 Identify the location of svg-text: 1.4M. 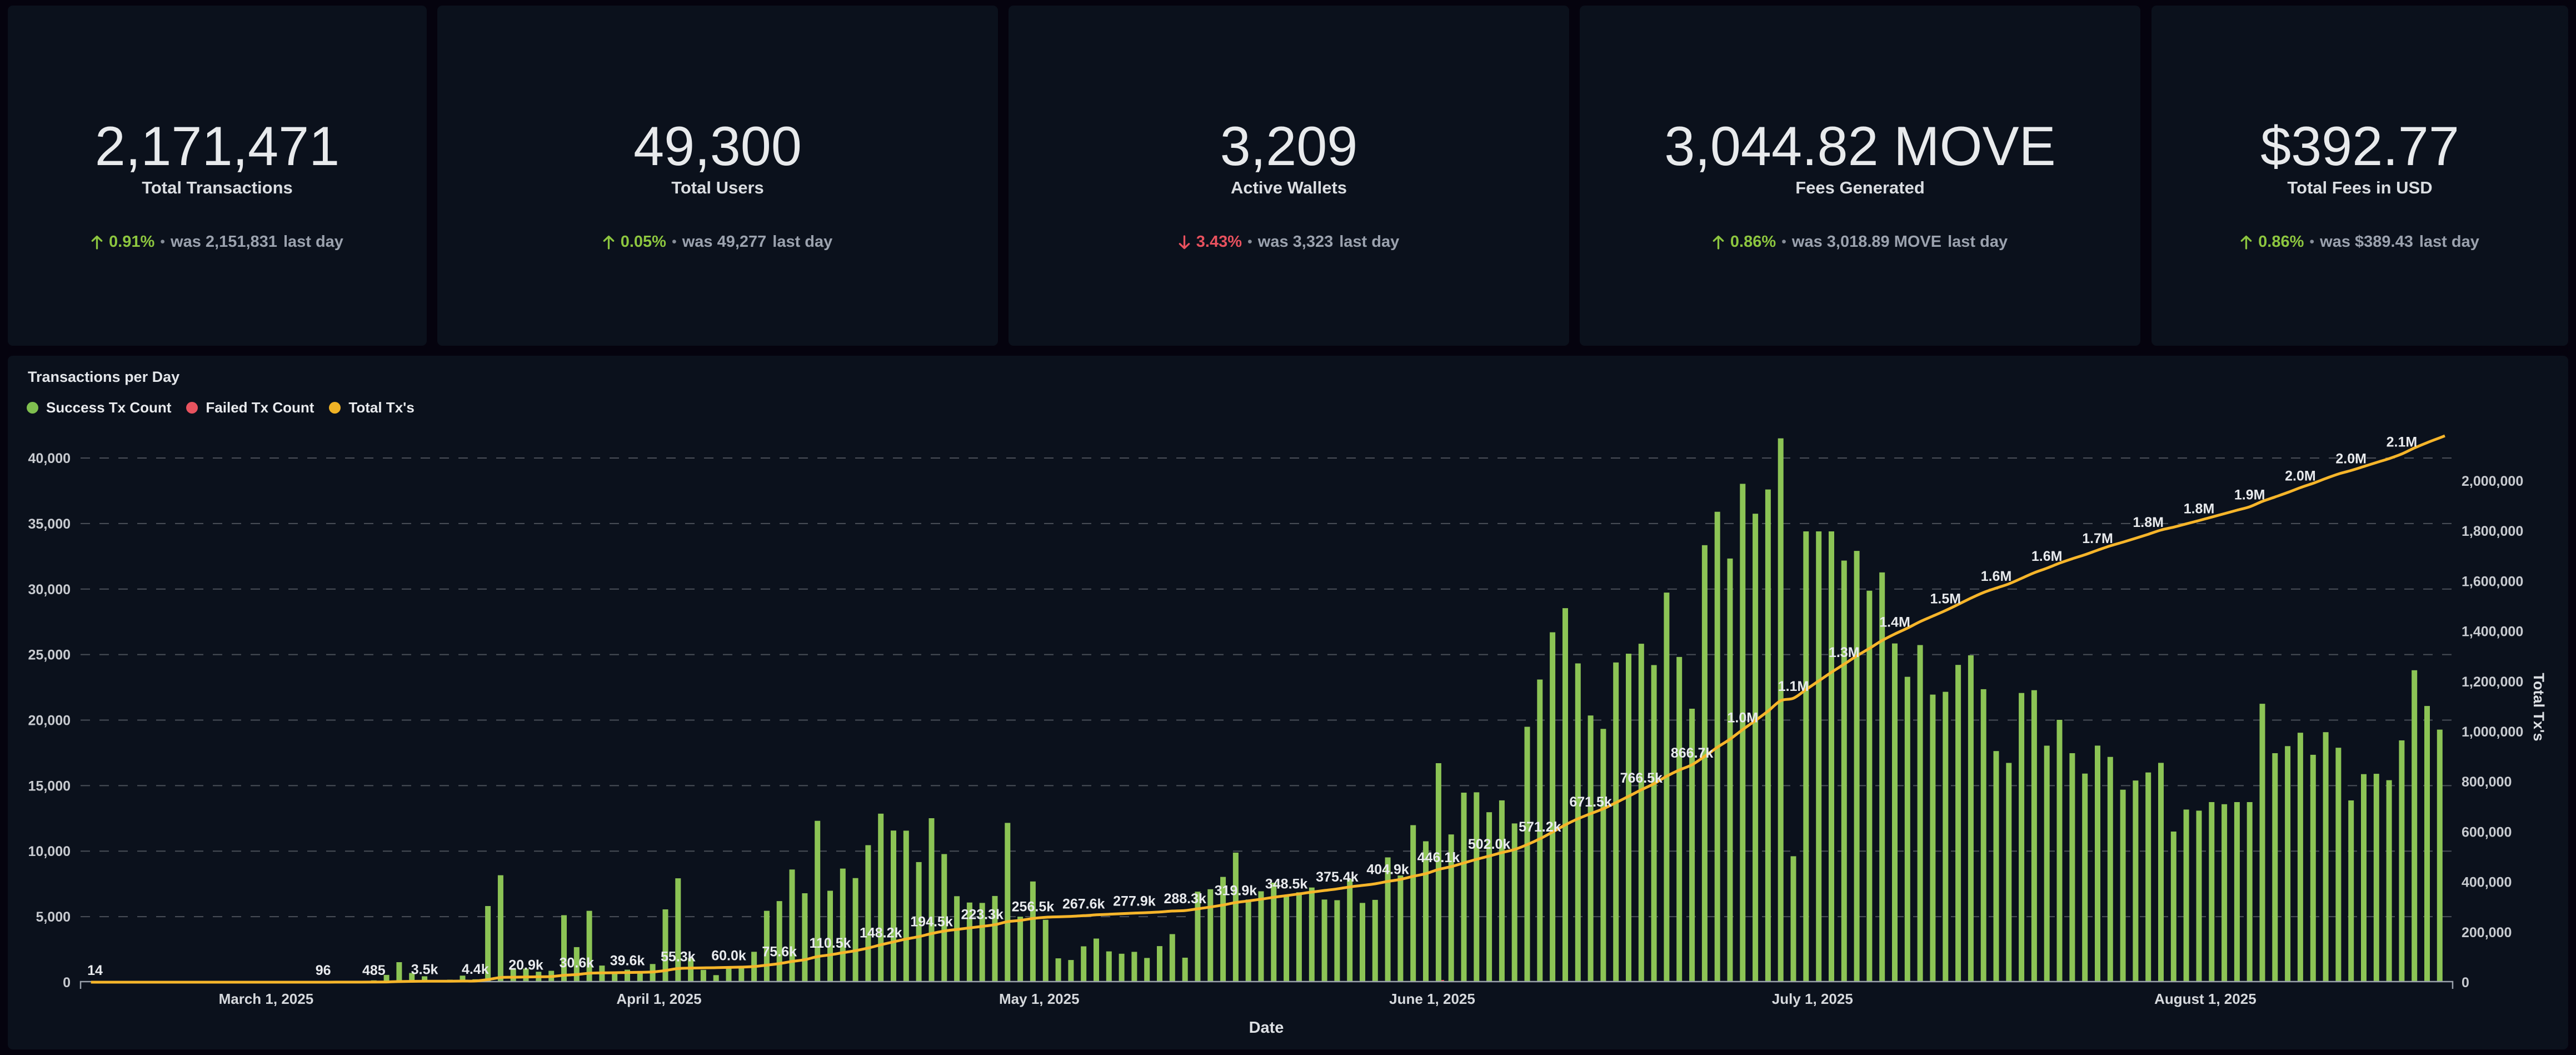
(1894, 622).